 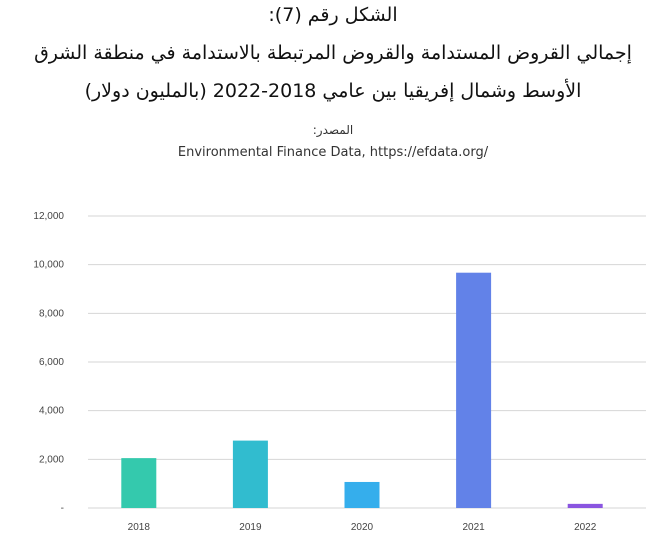 What do you see at coordinates (473, 527) in the screenshot?
I see `x-tick-label: 2021` at bounding box center [473, 527].